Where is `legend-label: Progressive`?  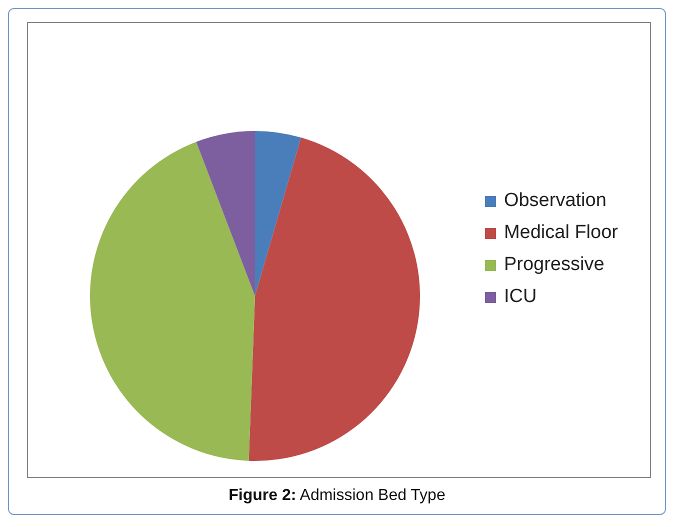
legend-label: Progressive is located at coordinates (554, 265).